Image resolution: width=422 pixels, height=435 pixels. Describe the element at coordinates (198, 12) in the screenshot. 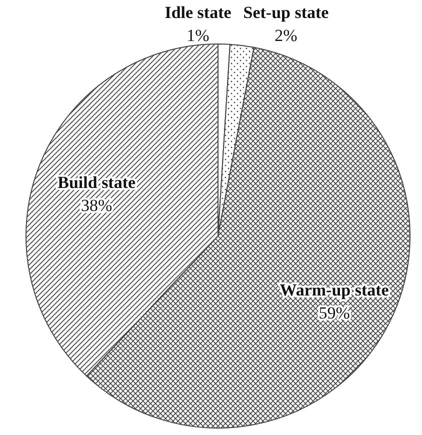

I see `slice-label: Idle state` at that location.